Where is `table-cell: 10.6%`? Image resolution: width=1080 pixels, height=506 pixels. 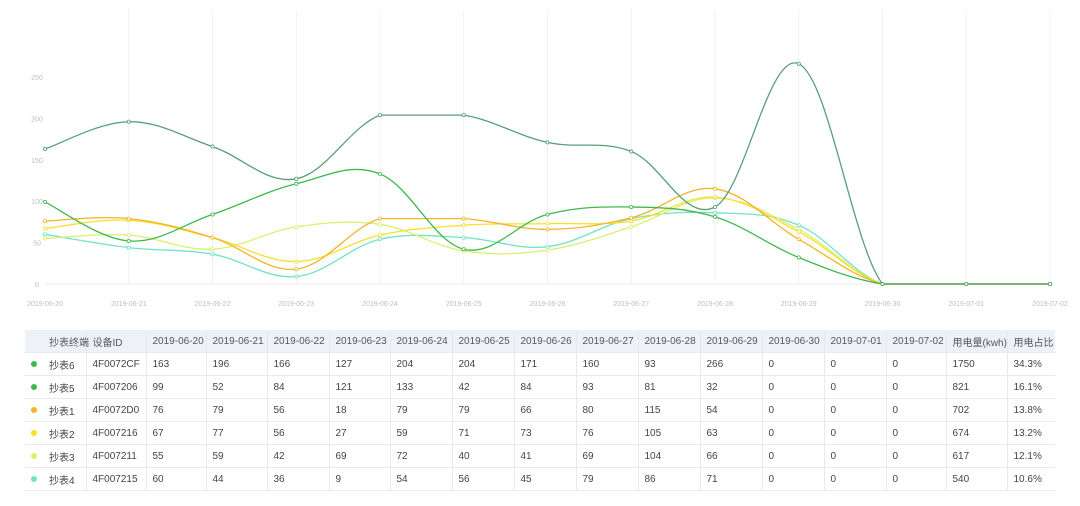
table-cell: 10.6% is located at coordinates (1031, 479).